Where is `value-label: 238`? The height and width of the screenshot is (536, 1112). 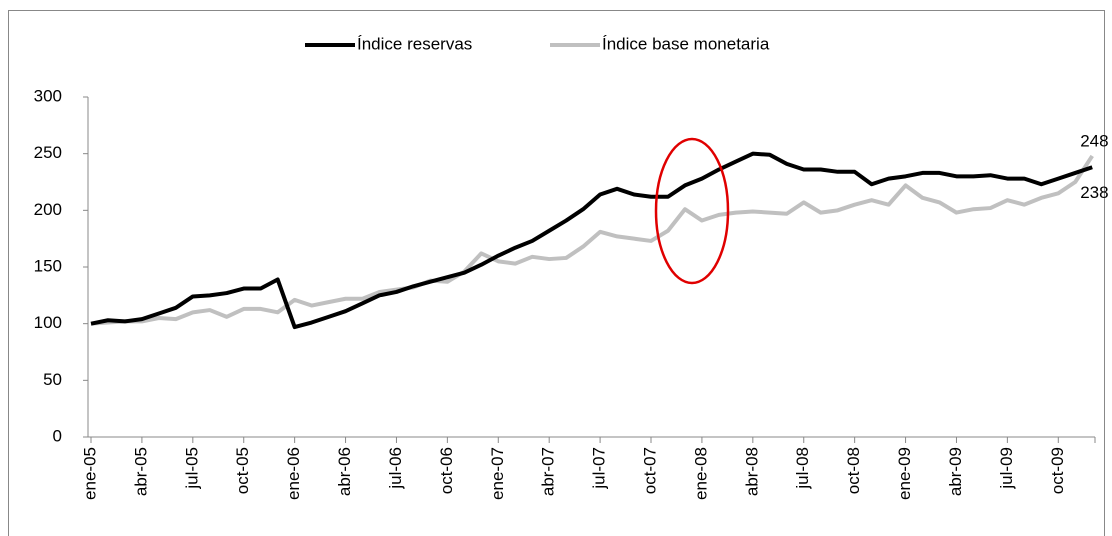
value-label: 238 is located at coordinates (1094, 192).